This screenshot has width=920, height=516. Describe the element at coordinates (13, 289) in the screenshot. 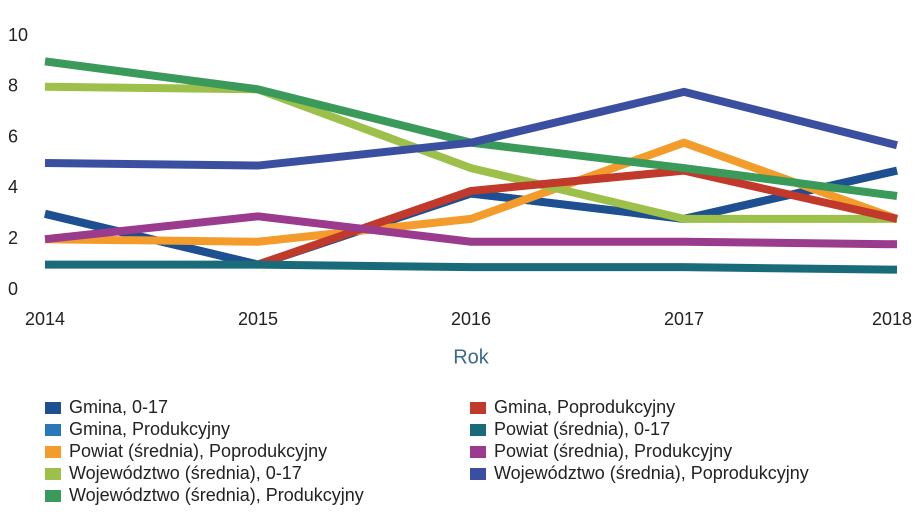

I see `y-tick-label: 0` at that location.